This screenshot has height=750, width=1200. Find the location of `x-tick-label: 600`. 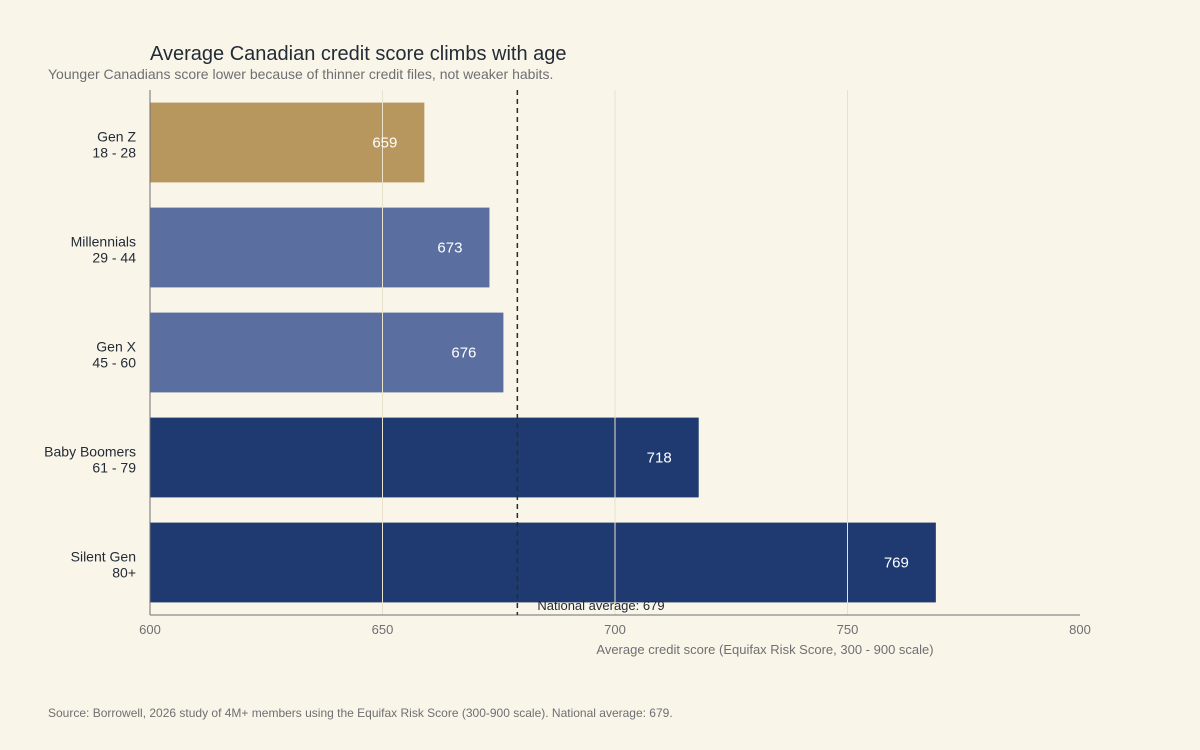

x-tick-label: 600 is located at coordinates (150, 629).